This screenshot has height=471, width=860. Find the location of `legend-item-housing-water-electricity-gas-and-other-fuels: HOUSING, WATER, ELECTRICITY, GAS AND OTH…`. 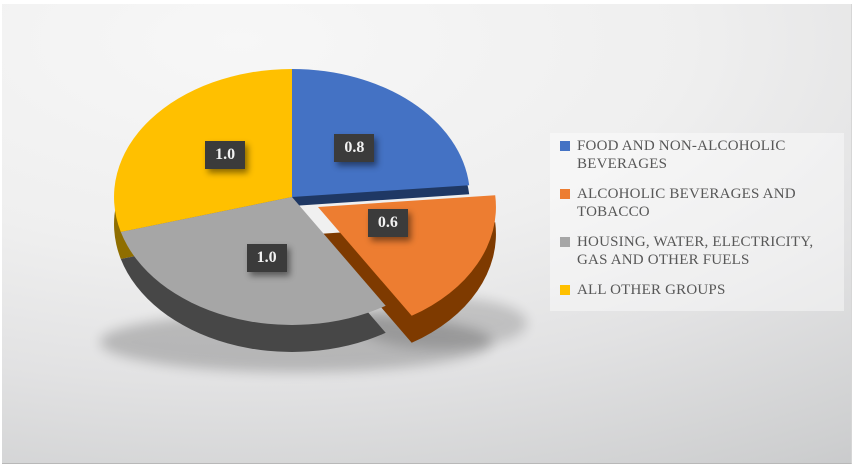

legend-item-housing-water-electricity-gas-and-other-fuels: HOUSING, WATER, ELECTRICITY, GAS AND OTH… is located at coordinates (702, 251).